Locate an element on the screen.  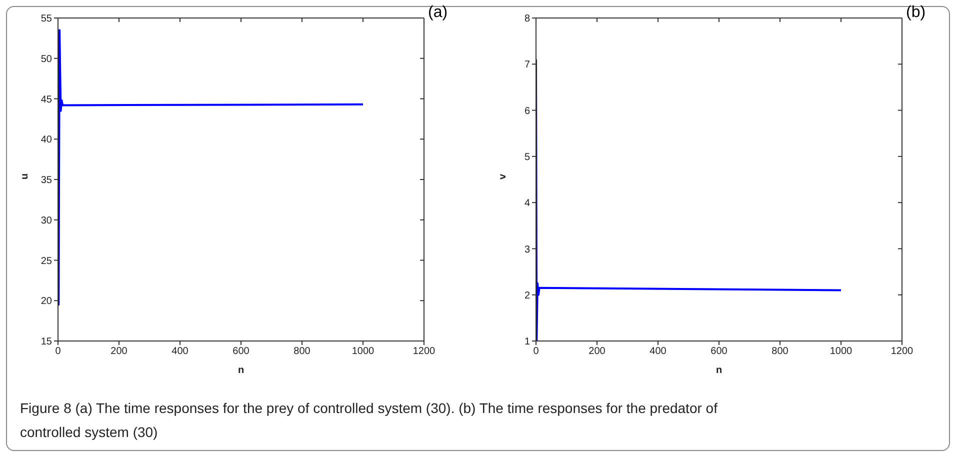
y-tick-label: 4 is located at coordinates (527, 204).